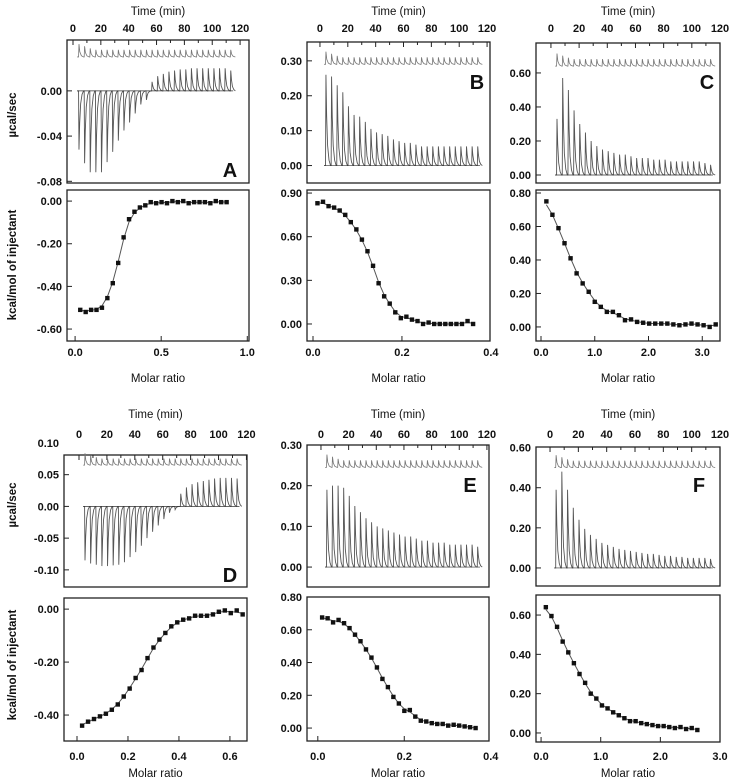  What do you see at coordinates (162, 459) in the screenshot?
I see `reference-trace-D` at bounding box center [162, 459].